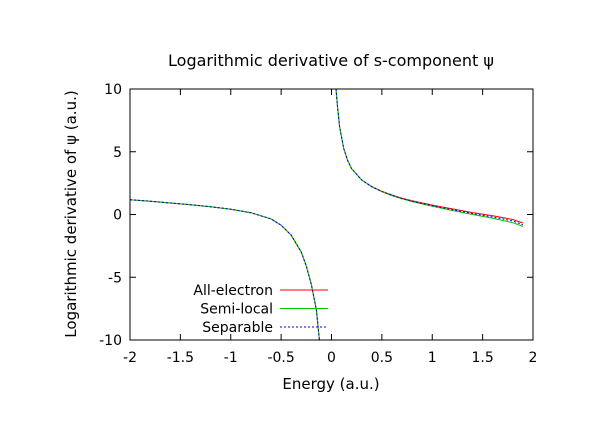 The image size is (612, 428). Describe the element at coordinates (331, 358) in the screenshot. I see `x-tick-label: 0` at that location.